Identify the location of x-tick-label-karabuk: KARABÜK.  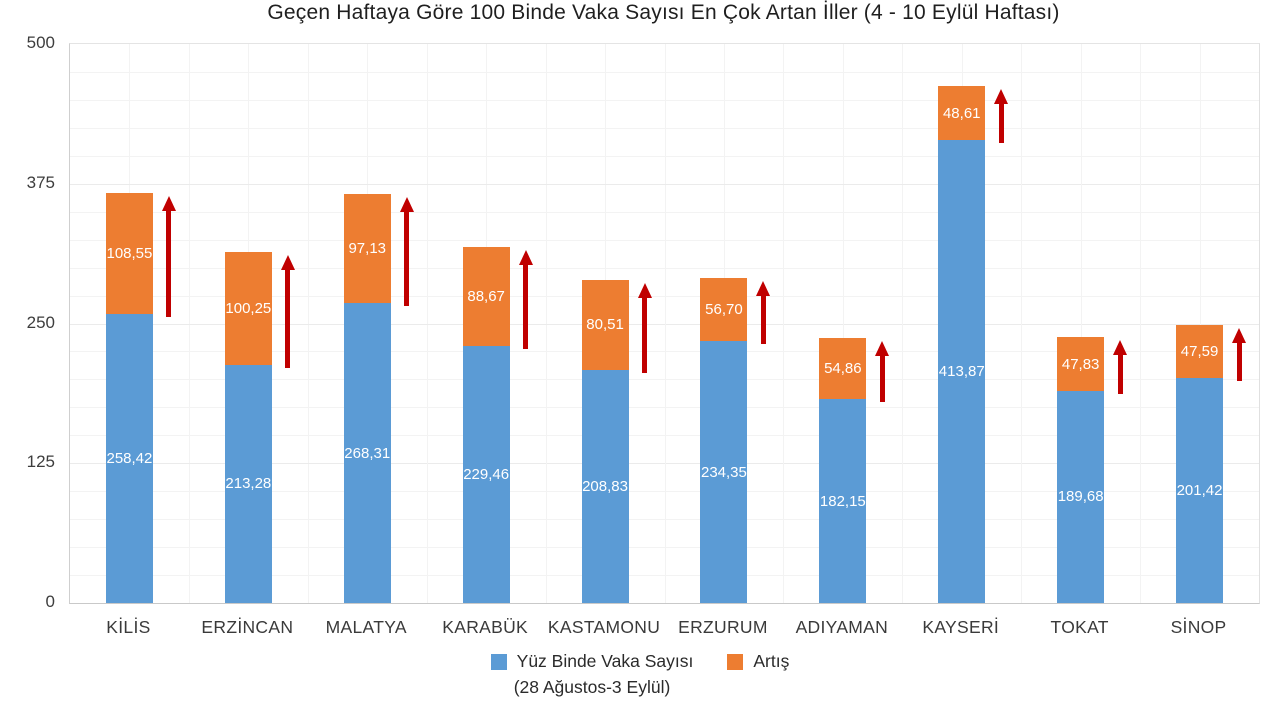
(485, 627).